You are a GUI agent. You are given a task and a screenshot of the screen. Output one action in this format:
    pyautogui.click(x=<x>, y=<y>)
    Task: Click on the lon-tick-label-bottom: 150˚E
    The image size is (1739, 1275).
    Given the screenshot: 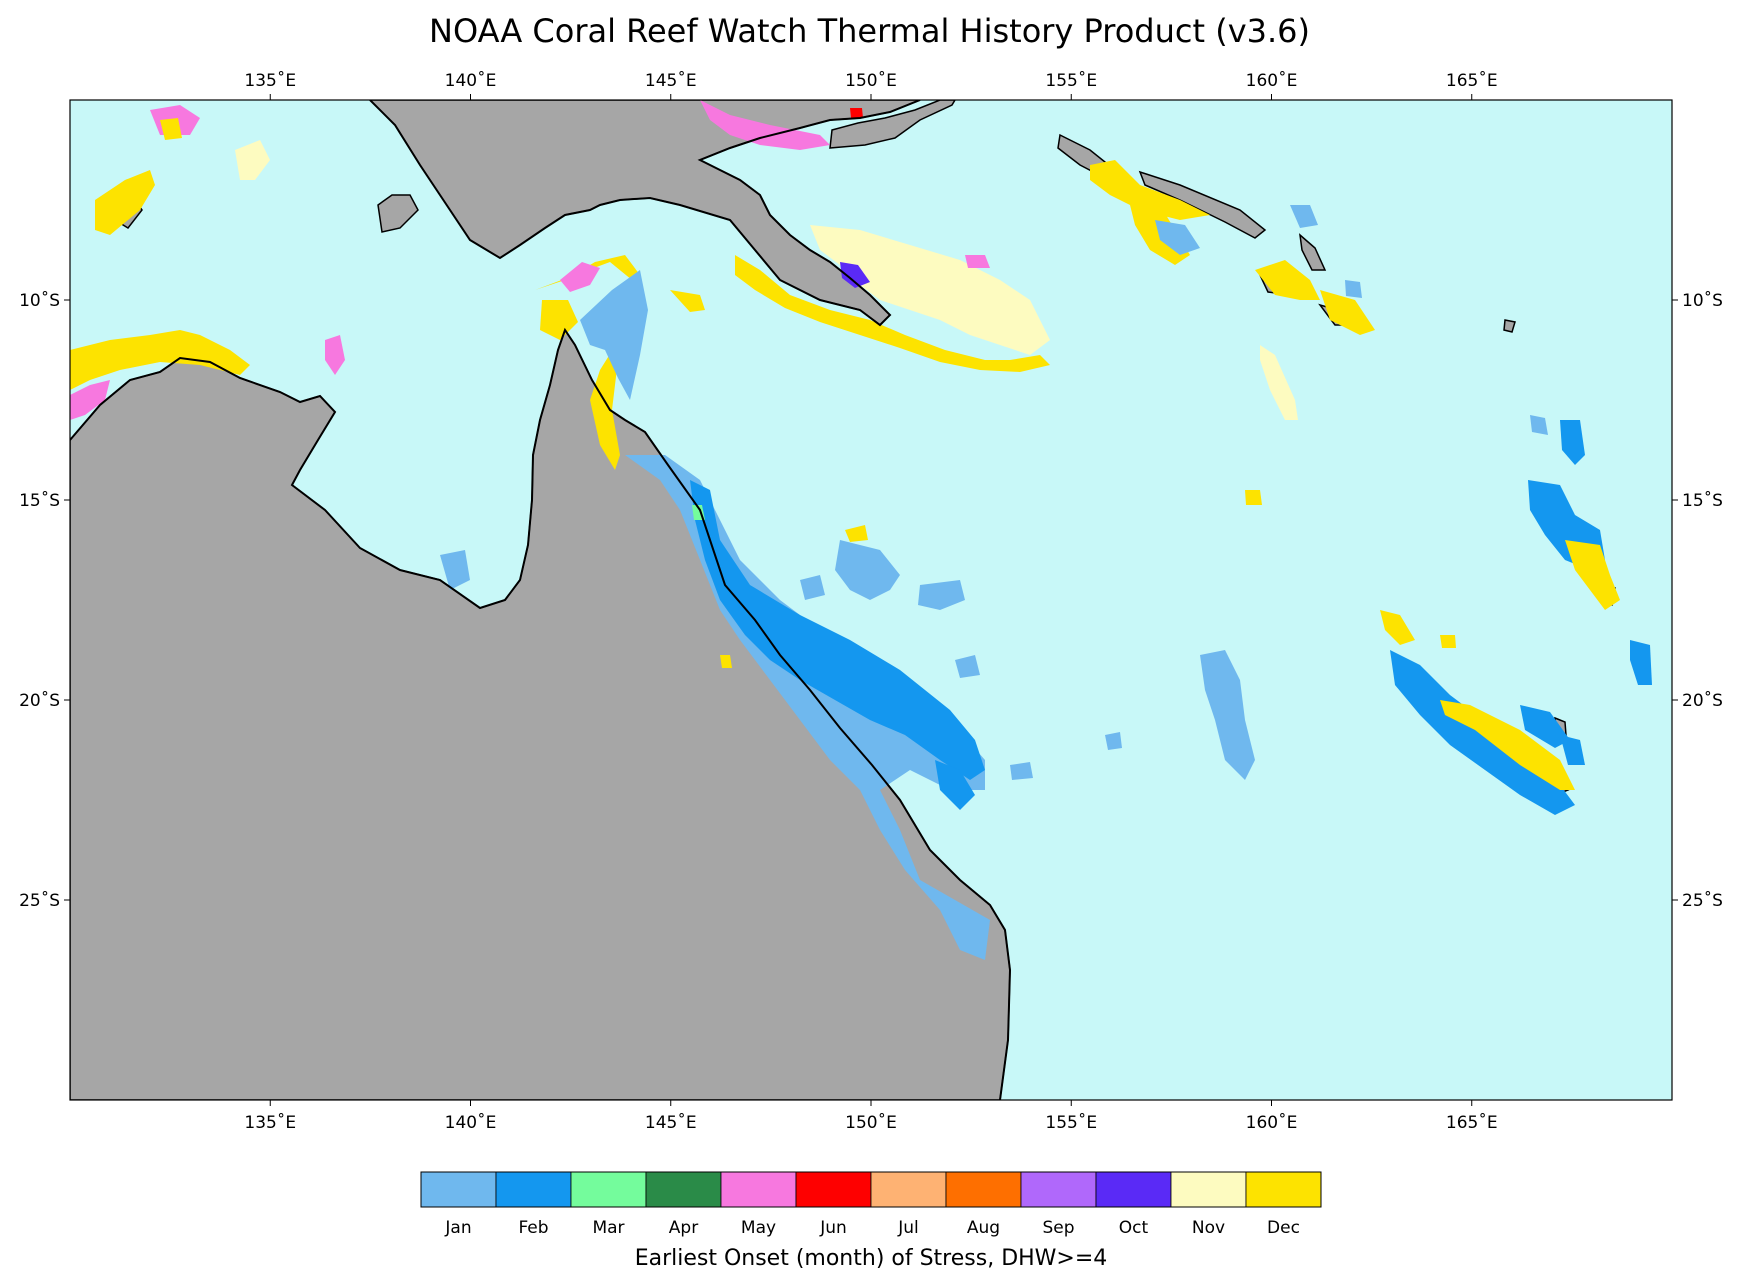 What is the action you would take?
    pyautogui.click(x=871, y=1122)
    